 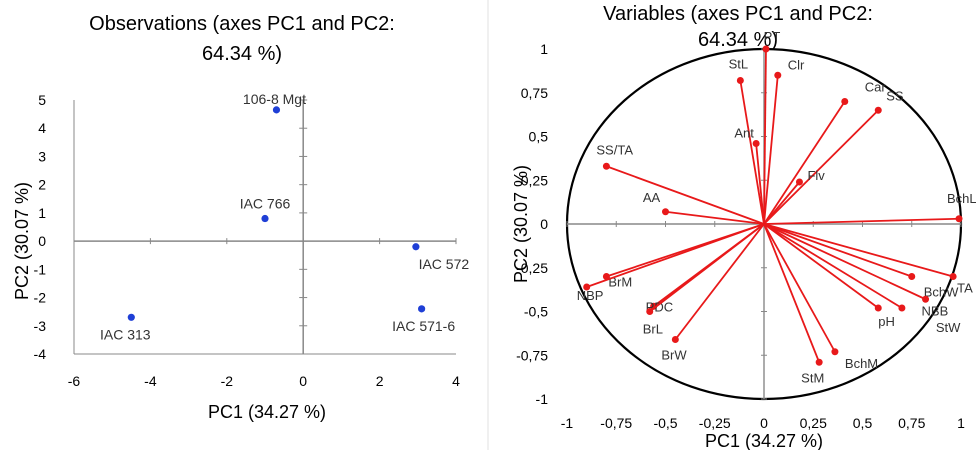 I want to click on observations-x-tick-label: 0, so click(x=303, y=381).